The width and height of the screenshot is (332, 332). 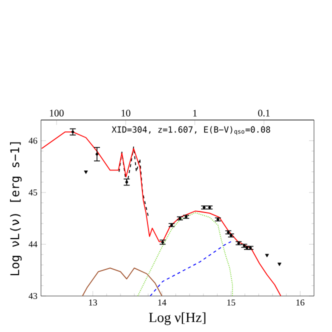 What do you see at coordinates (16, 209) in the screenshot?
I see `y-axis-title: Log νL(ν) [erg s−1]` at bounding box center [16, 209].